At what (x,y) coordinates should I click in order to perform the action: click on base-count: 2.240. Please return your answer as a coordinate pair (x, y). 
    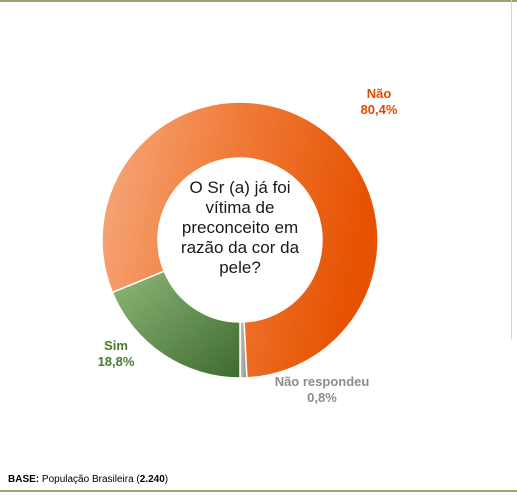
    Looking at the image, I should click on (152, 479).